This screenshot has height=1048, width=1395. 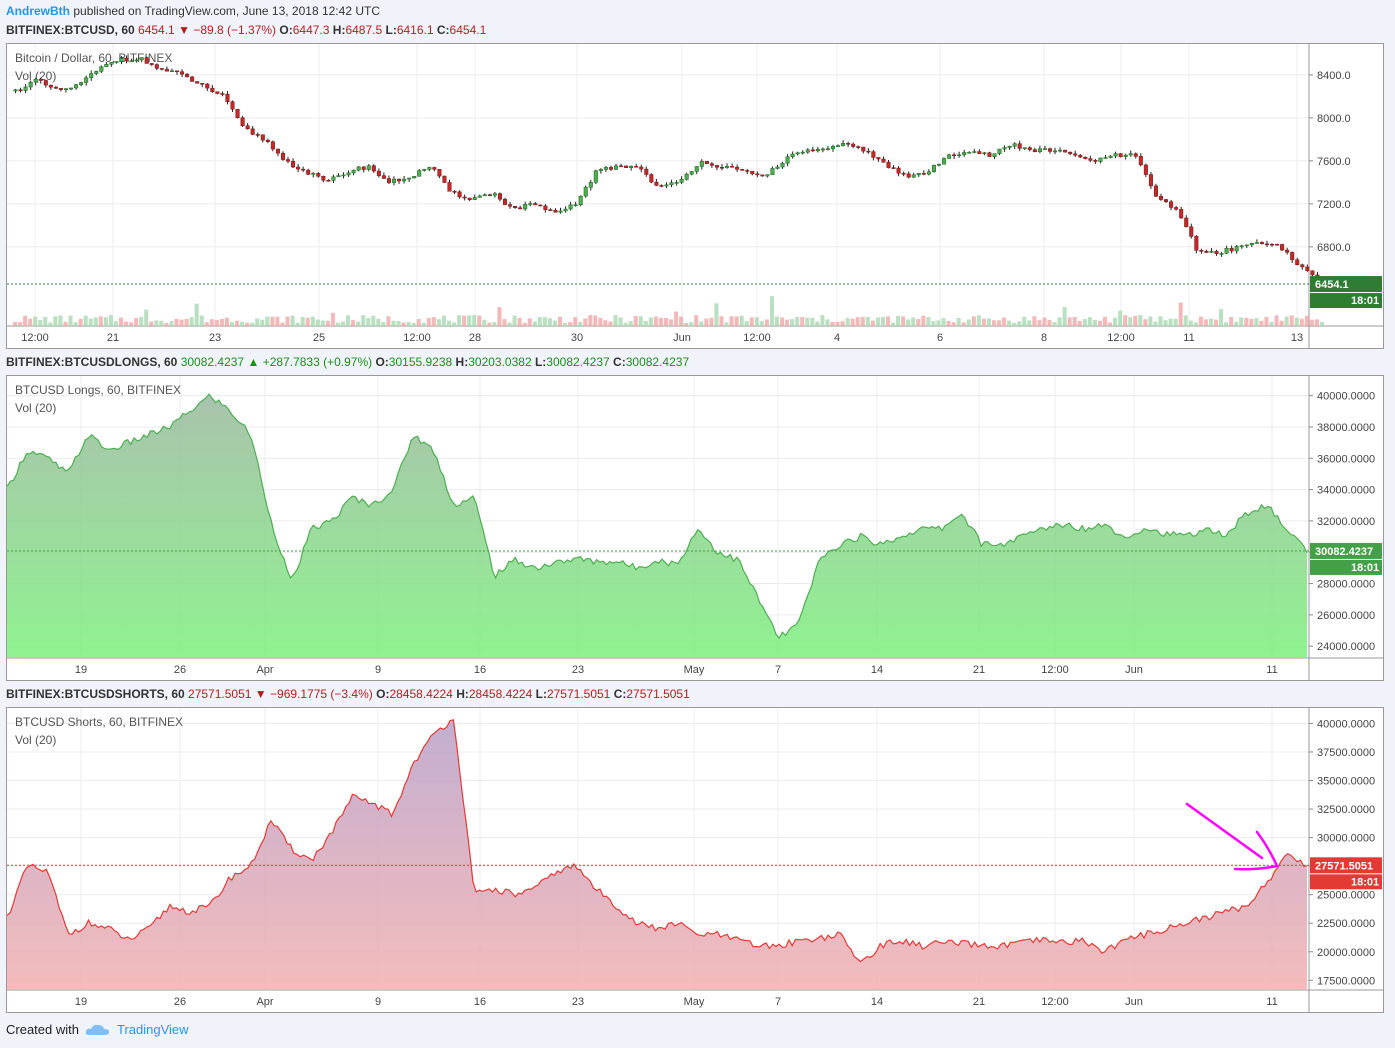 I want to click on author-link: AndrewBth, so click(x=38, y=11).